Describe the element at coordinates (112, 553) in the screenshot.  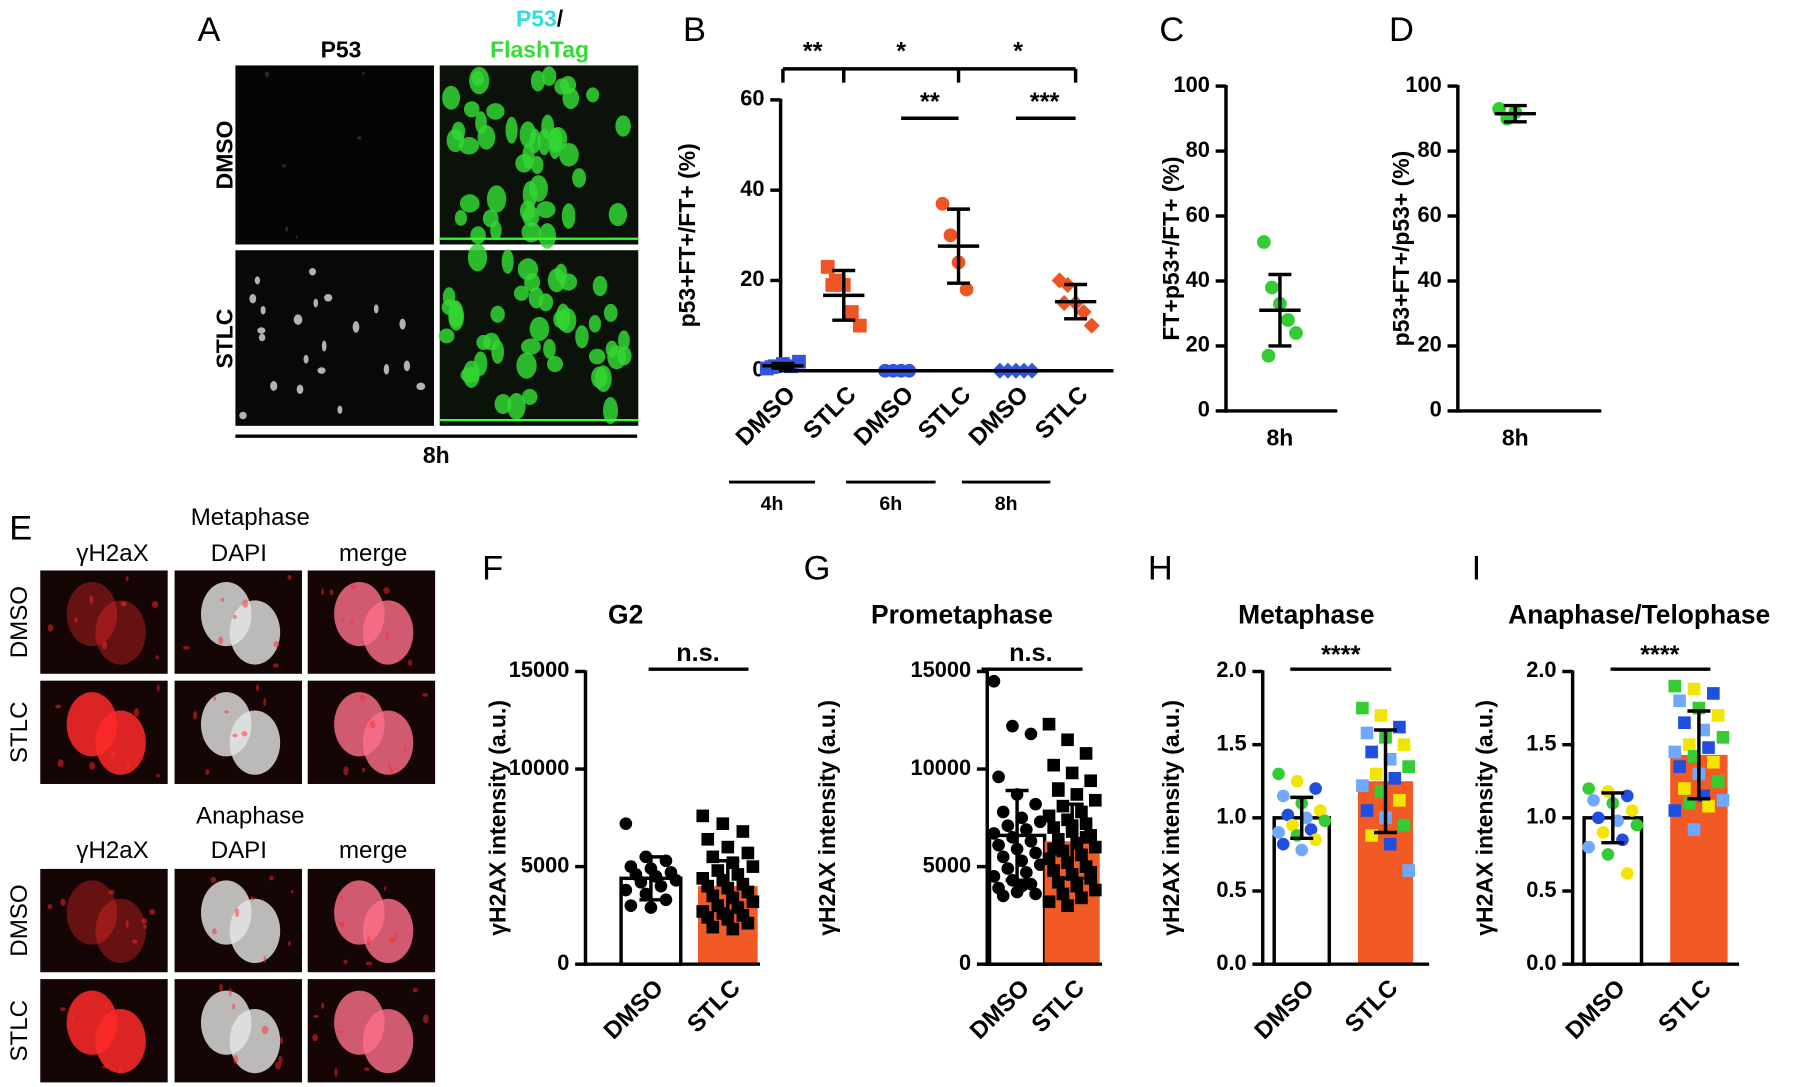
I see `column-header: γH2aX` at that location.